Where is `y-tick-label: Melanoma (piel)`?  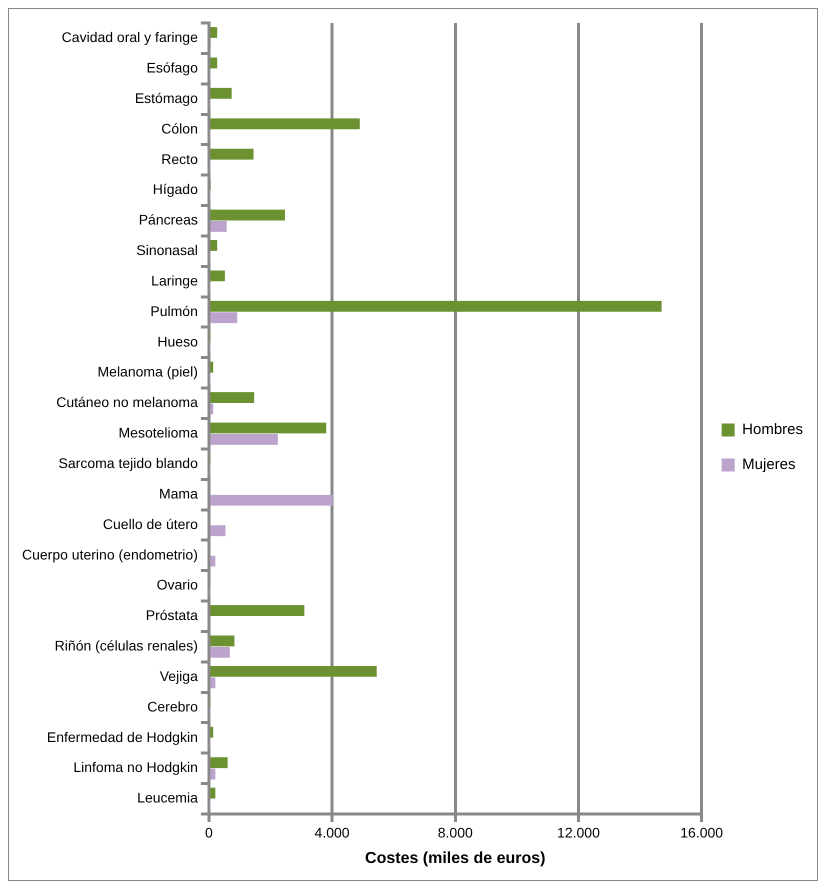
y-tick-label: Melanoma (piel) is located at coordinates (147, 372).